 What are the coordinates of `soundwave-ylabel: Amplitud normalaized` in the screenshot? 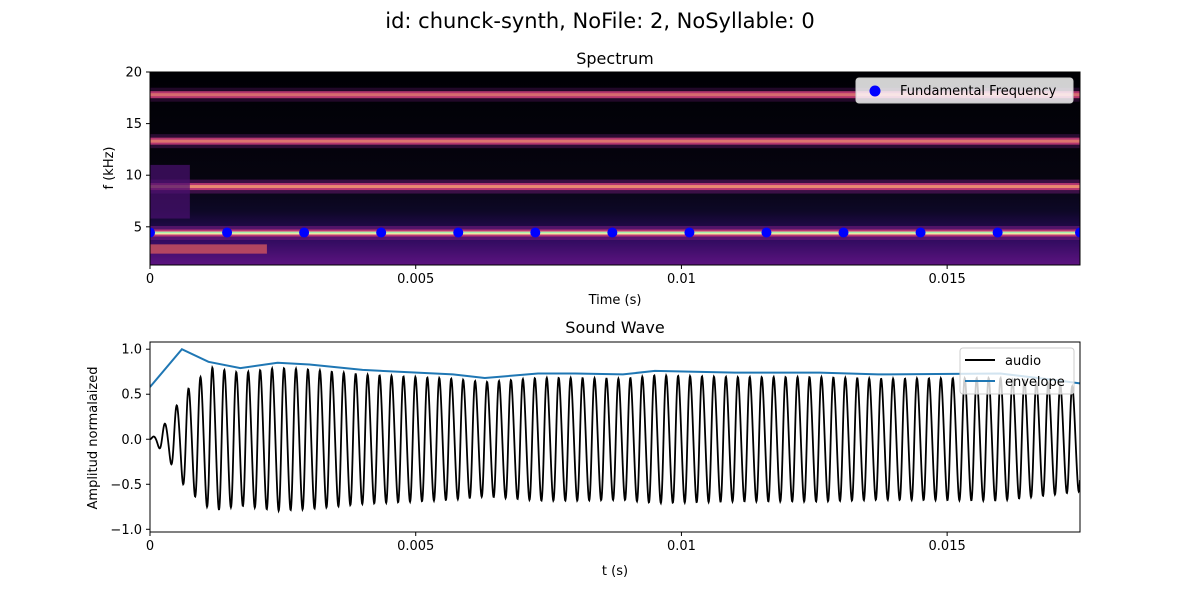 It's located at (93, 438).